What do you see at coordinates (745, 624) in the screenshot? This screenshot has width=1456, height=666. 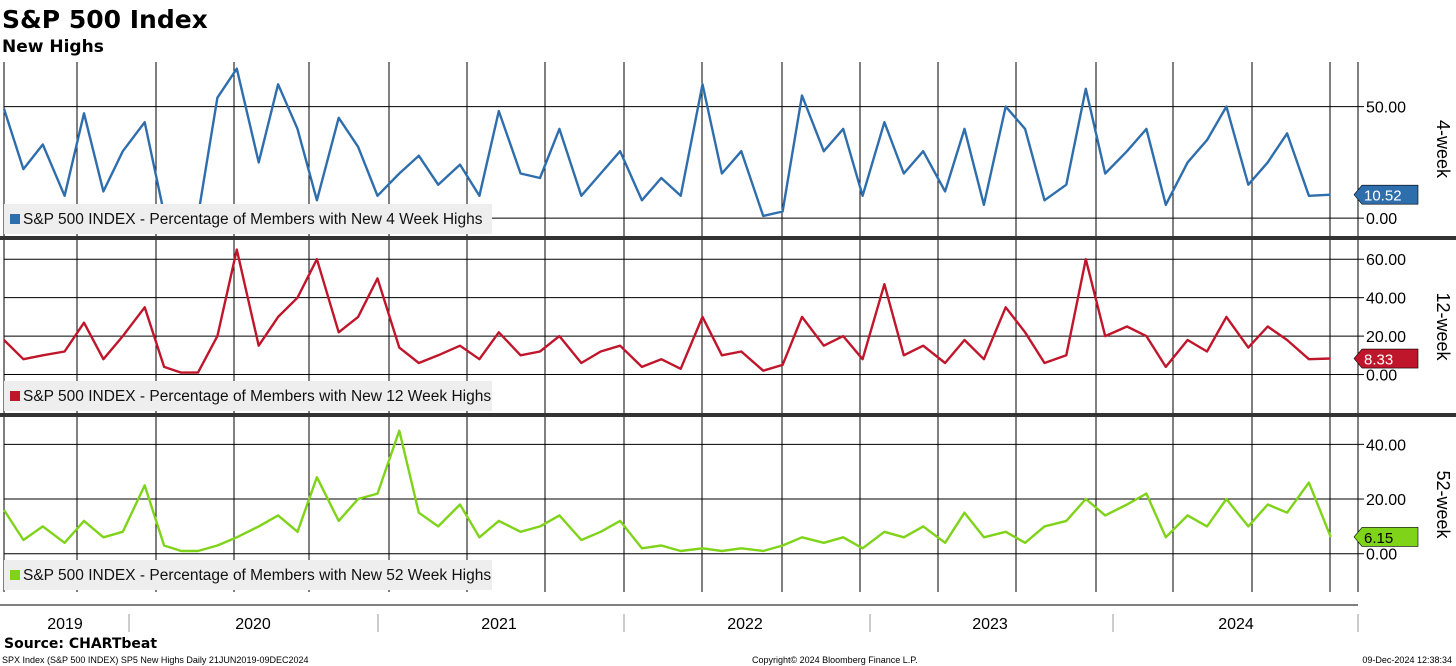 I see `x-tick-label: 2022` at bounding box center [745, 624].